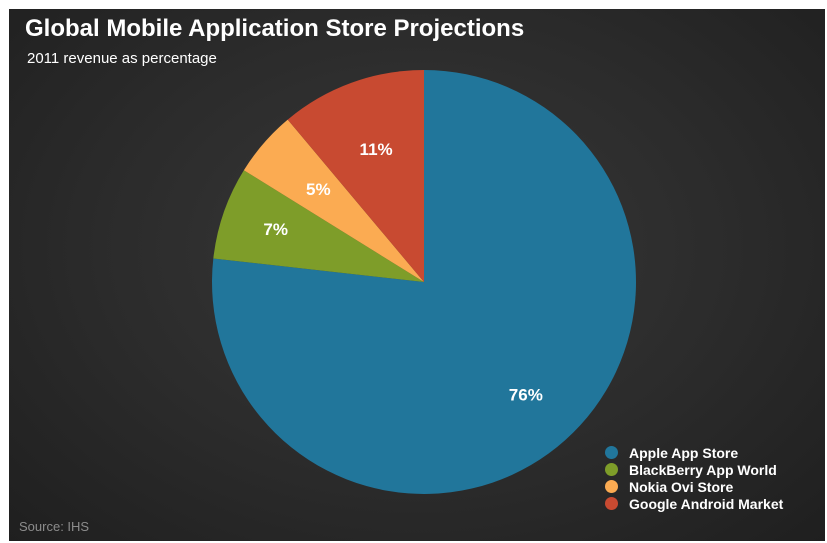 The width and height of the screenshot is (827, 543). What do you see at coordinates (703, 469) in the screenshot?
I see `legend-label: BlackBerry App World` at bounding box center [703, 469].